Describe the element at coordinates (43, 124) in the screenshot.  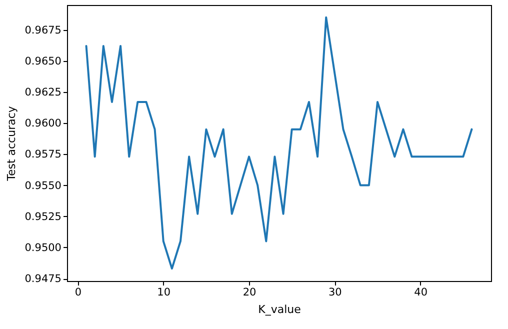
I see `y-tick-label: 0.9600` at that location.